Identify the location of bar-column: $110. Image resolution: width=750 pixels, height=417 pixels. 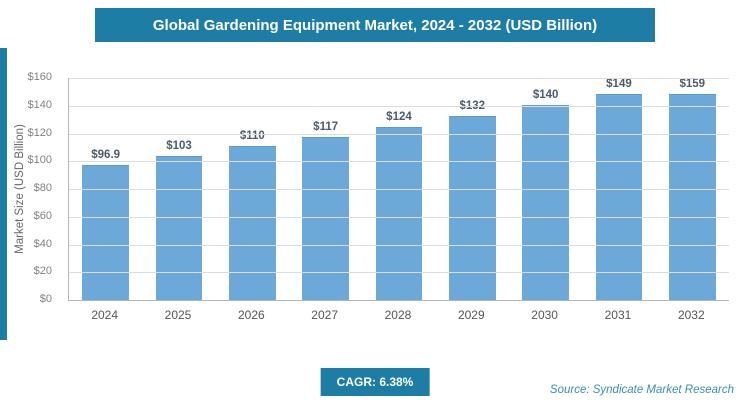
(252, 189).